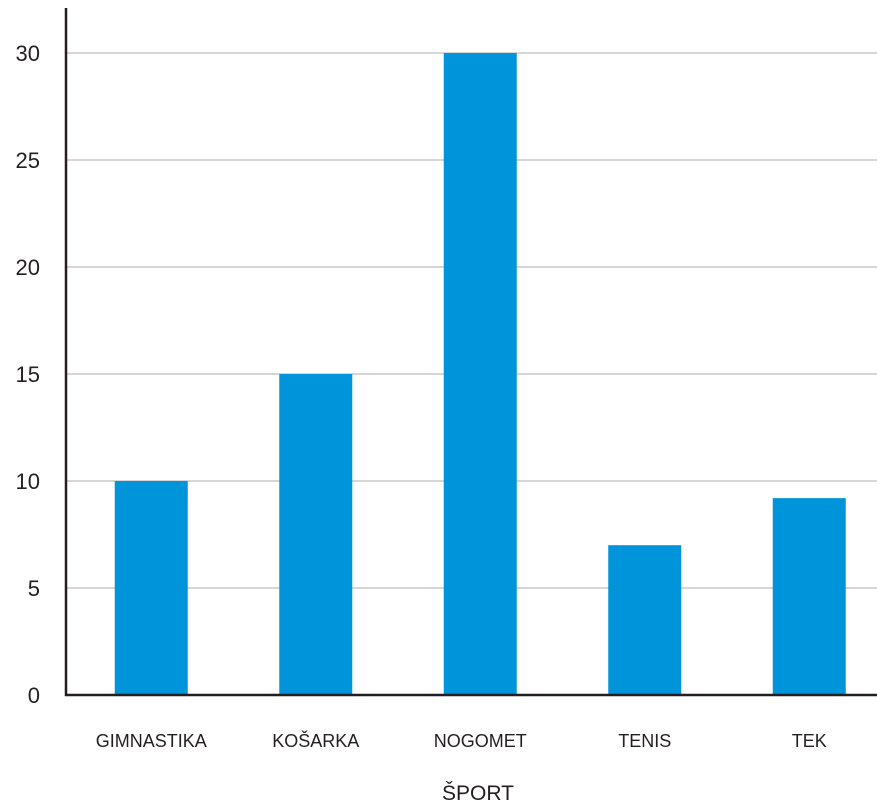 Image resolution: width=877 pixels, height=807 pixels. I want to click on y-tick-label-0: 0, so click(34, 695).